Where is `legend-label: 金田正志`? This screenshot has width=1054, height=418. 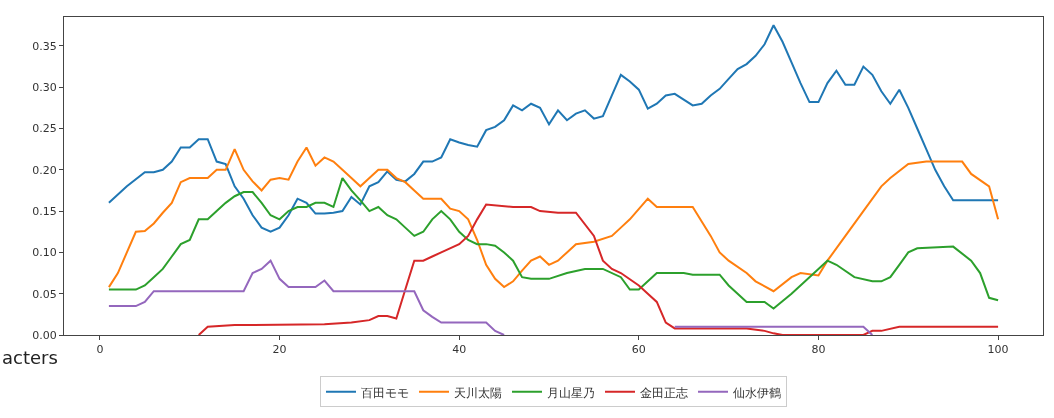 legend-label: 金田正志 is located at coordinates (664, 392).